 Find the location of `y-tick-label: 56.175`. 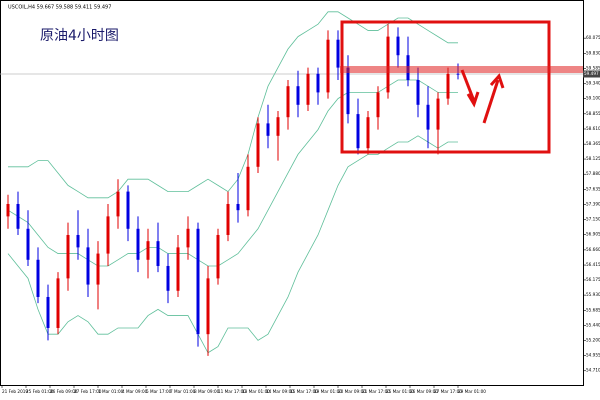

y-tick-label: 56.175 is located at coordinates (593, 279).